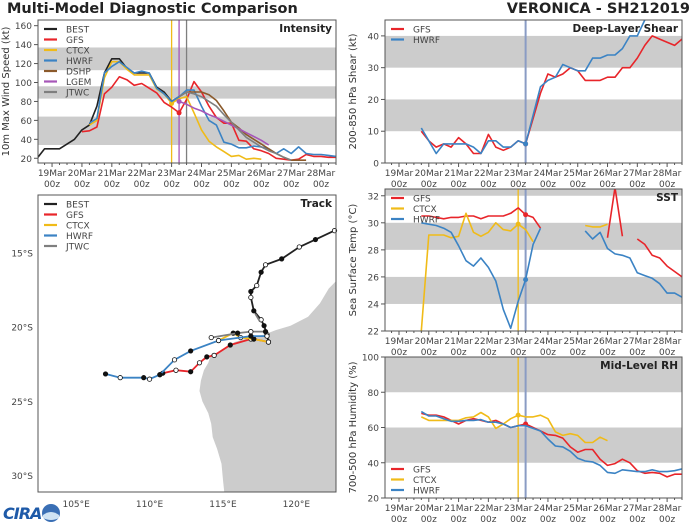 This screenshot has height=525, width=700. What do you see at coordinates (78, 31) in the screenshot?
I see `legend-label-best: BEST` at bounding box center [78, 31].